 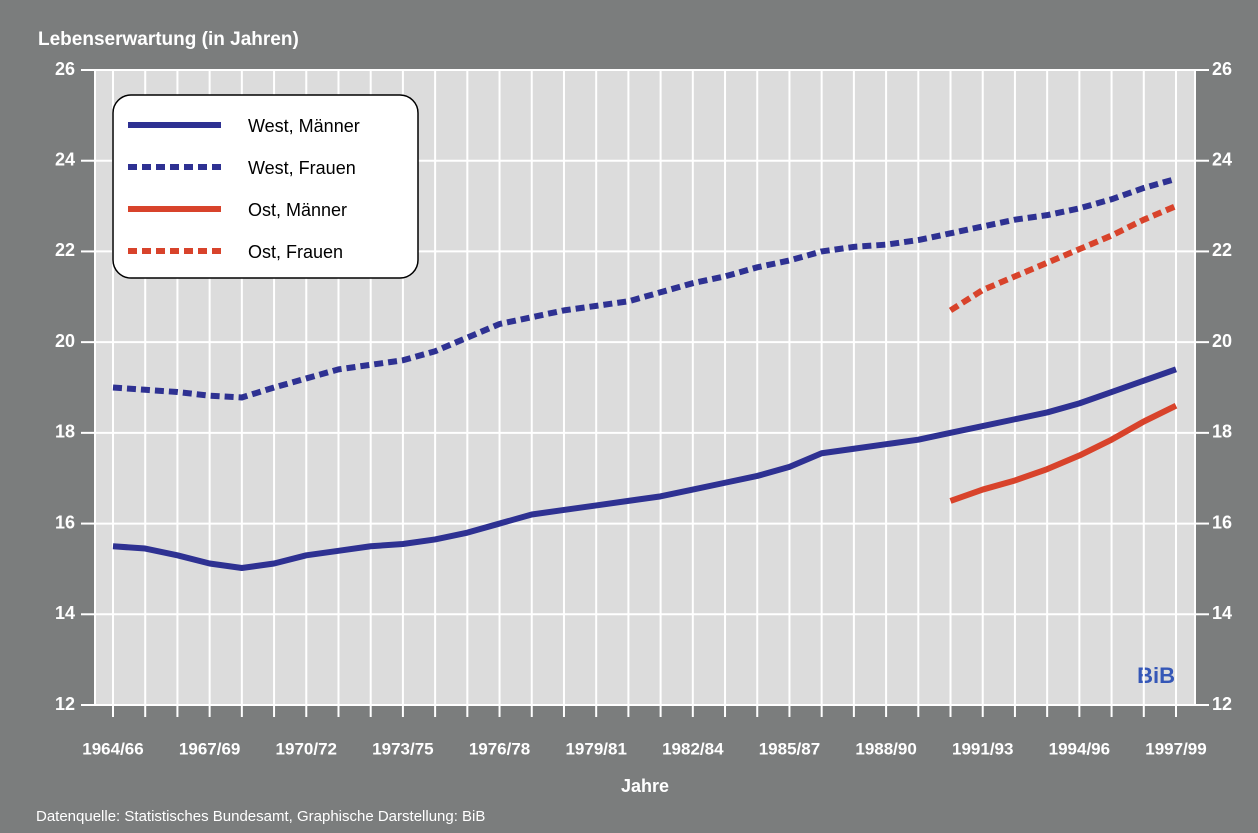 What do you see at coordinates (1222, 704) in the screenshot?
I see `y2-tick-label: 12` at bounding box center [1222, 704].